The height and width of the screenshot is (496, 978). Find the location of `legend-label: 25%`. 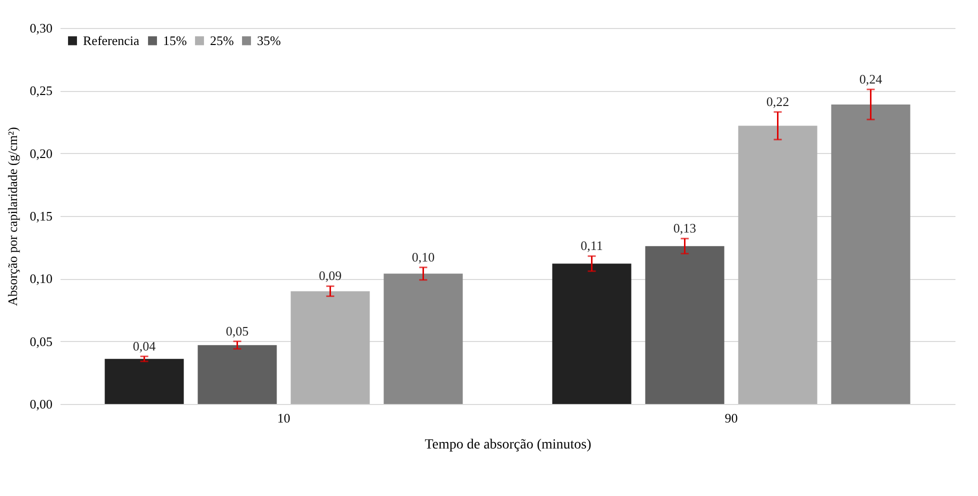

legend-label: 25% is located at coordinates (222, 40).